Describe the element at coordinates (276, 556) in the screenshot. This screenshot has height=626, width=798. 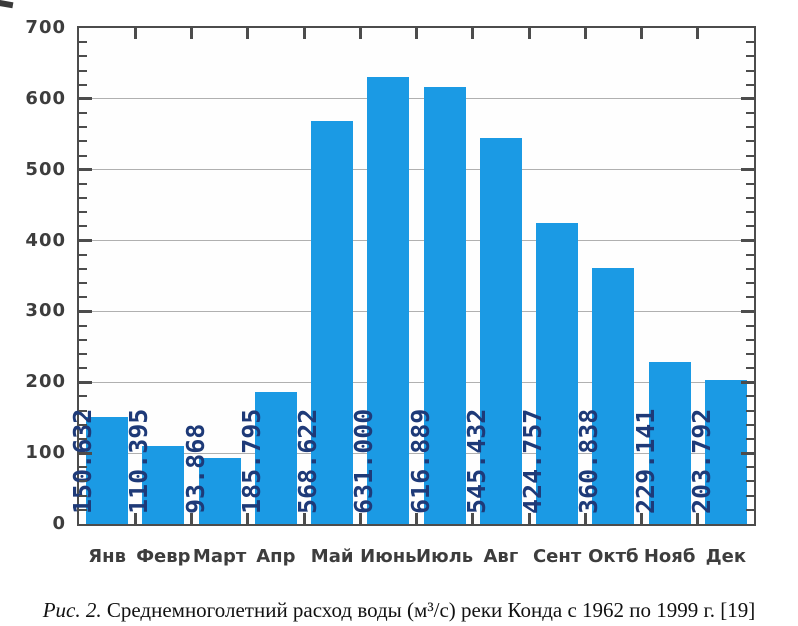
I see `x-category-label: Апр` at that location.